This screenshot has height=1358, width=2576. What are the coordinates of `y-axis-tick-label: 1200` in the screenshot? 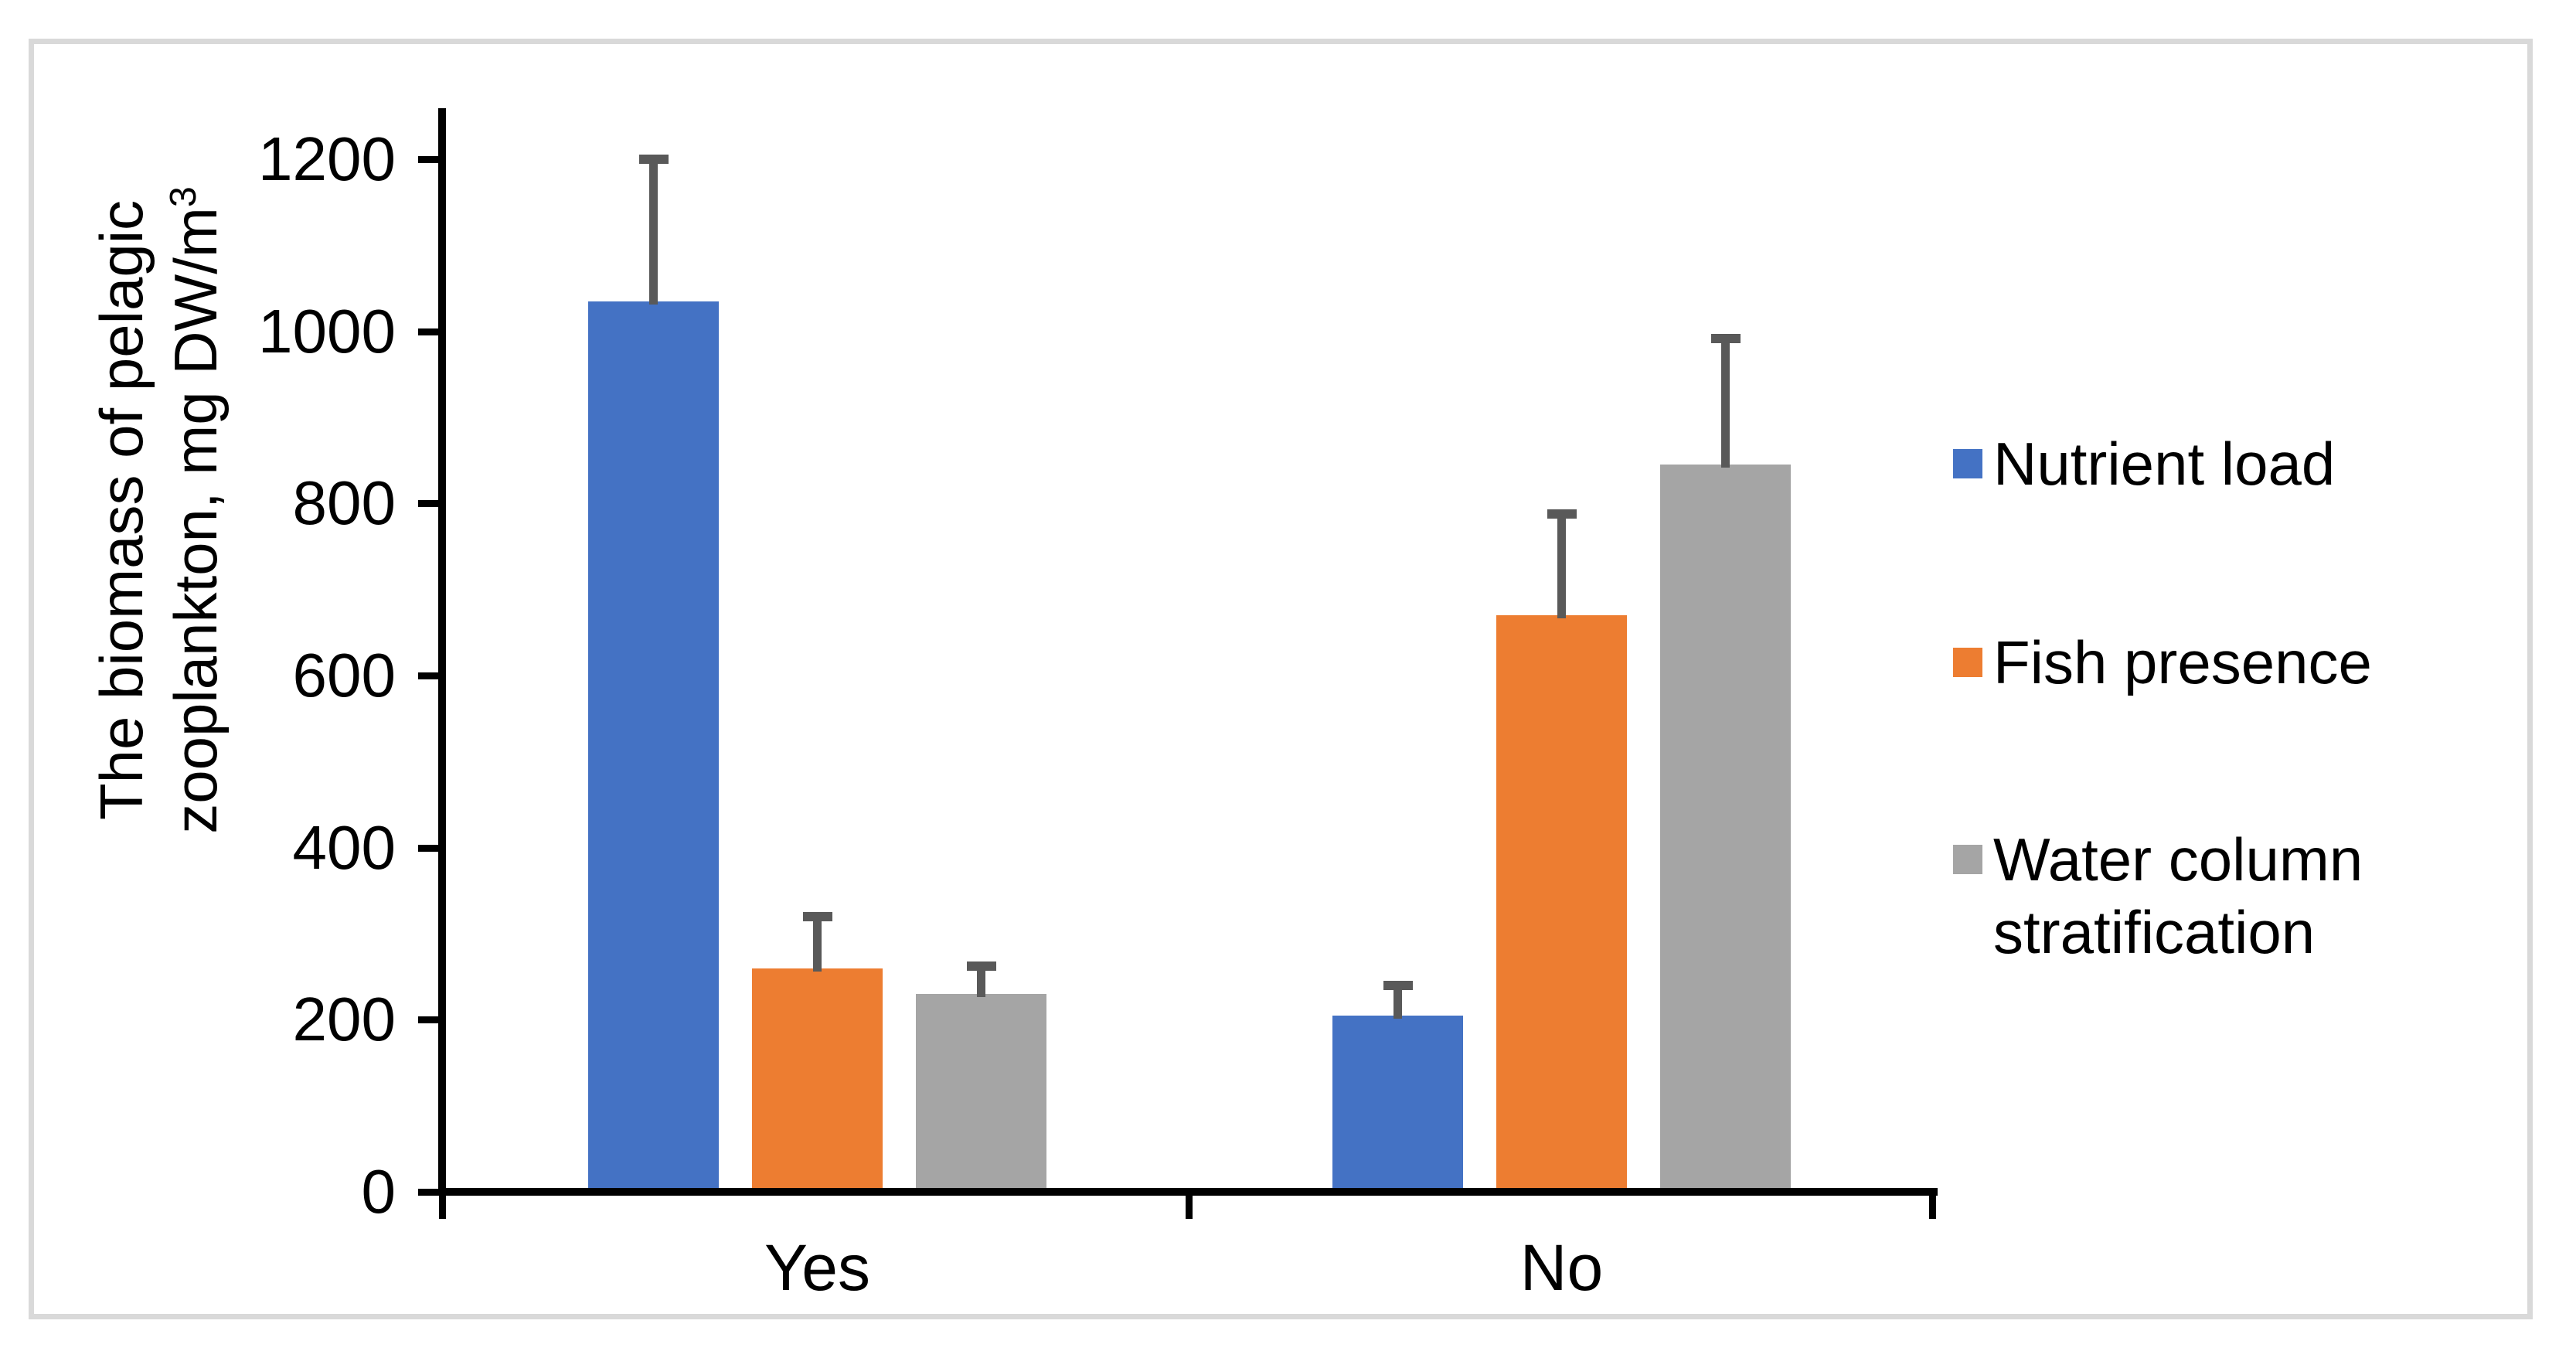 It's located at (327, 158).